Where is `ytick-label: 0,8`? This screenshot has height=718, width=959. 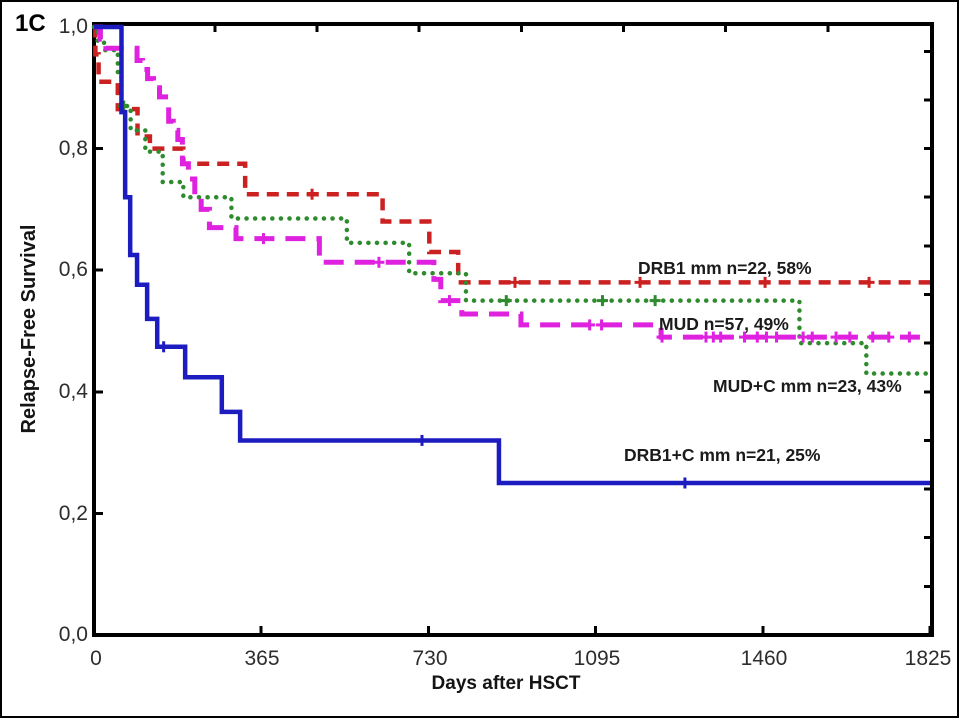
ytick-label: 0,8 is located at coordinates (73, 148).